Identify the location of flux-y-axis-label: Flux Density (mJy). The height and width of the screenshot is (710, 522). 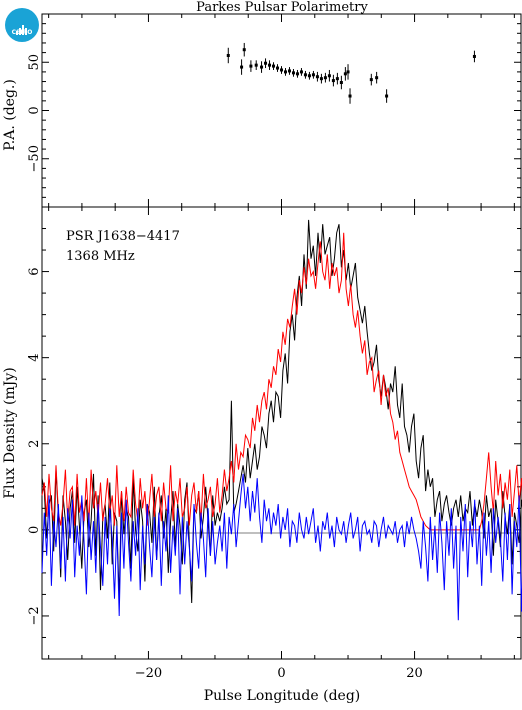
(10, 432).